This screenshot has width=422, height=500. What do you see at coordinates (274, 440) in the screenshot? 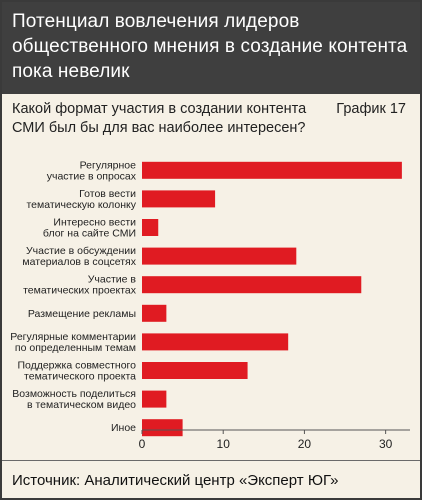
I see `x-axis: 0 10 20 30` at bounding box center [274, 440].